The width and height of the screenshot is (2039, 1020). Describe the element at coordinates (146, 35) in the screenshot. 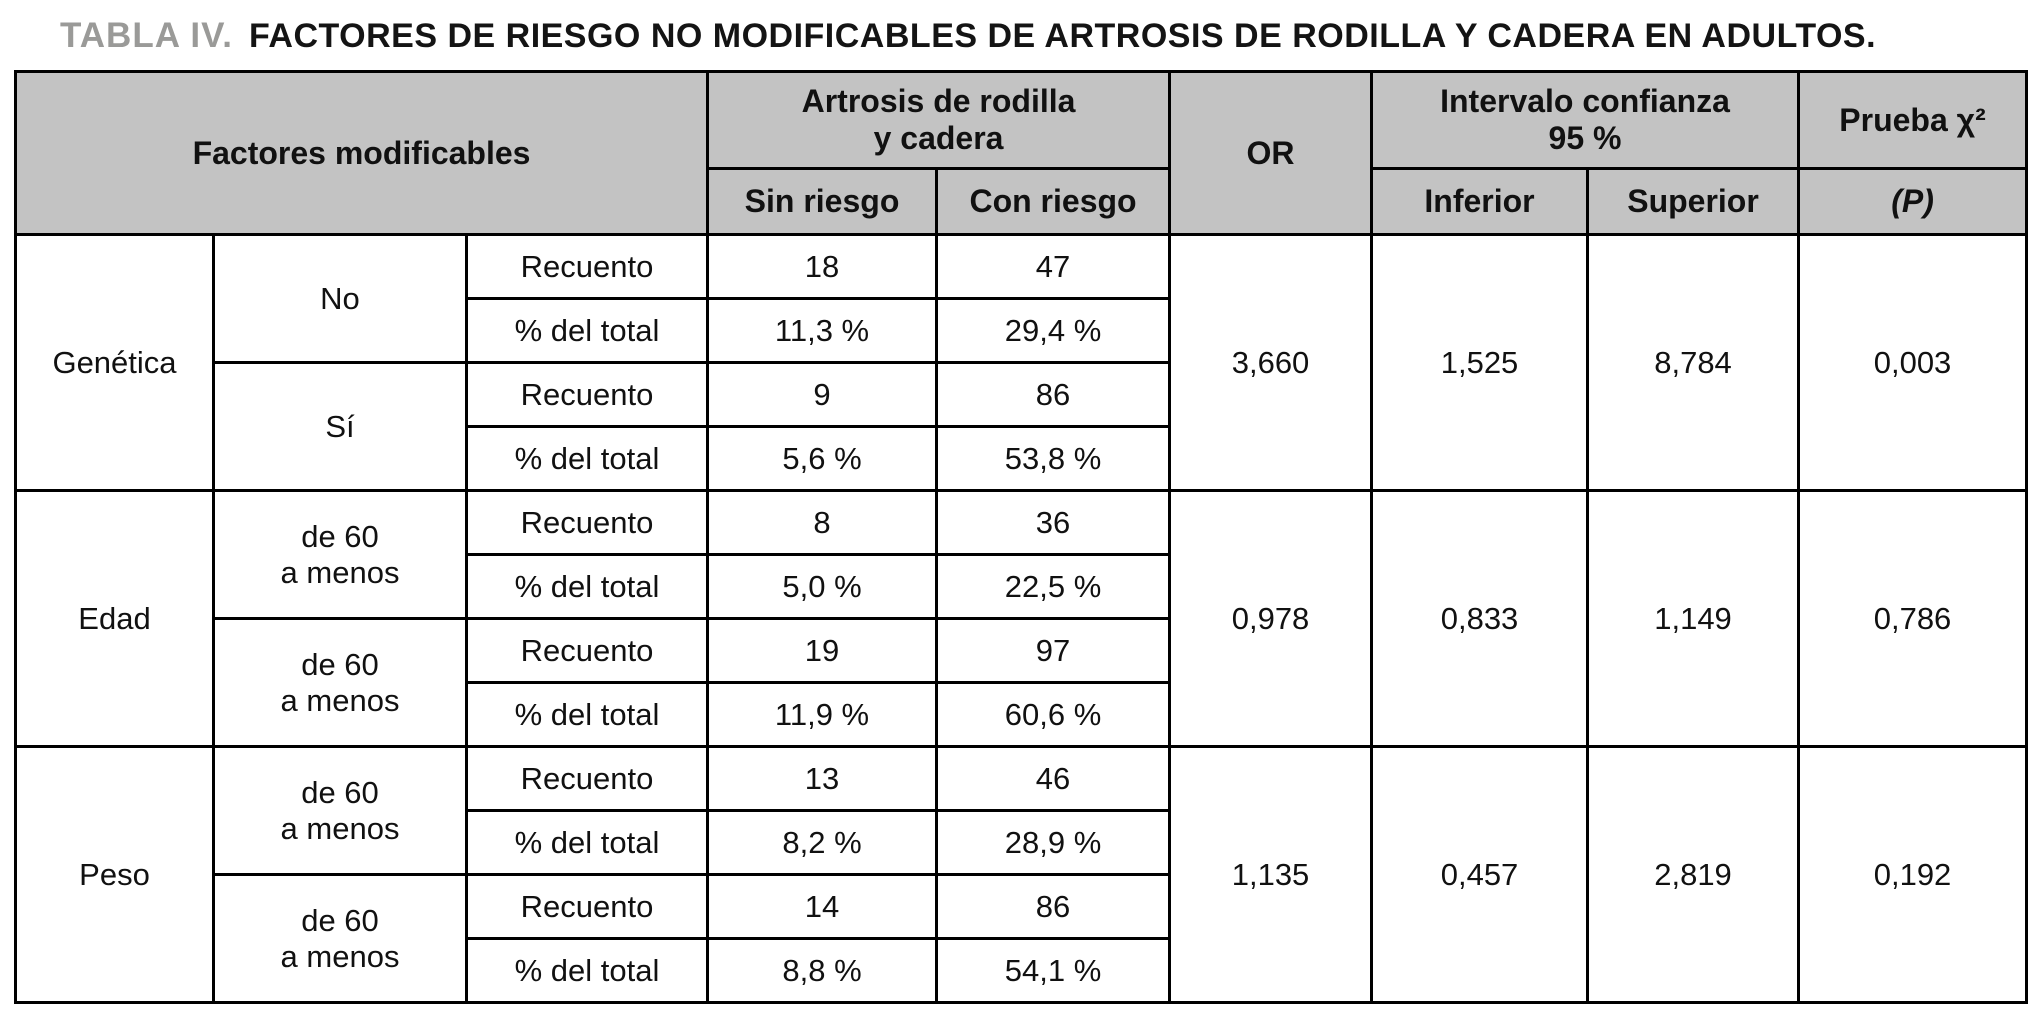

I see `table-number-label: TABLA IV.` at that location.